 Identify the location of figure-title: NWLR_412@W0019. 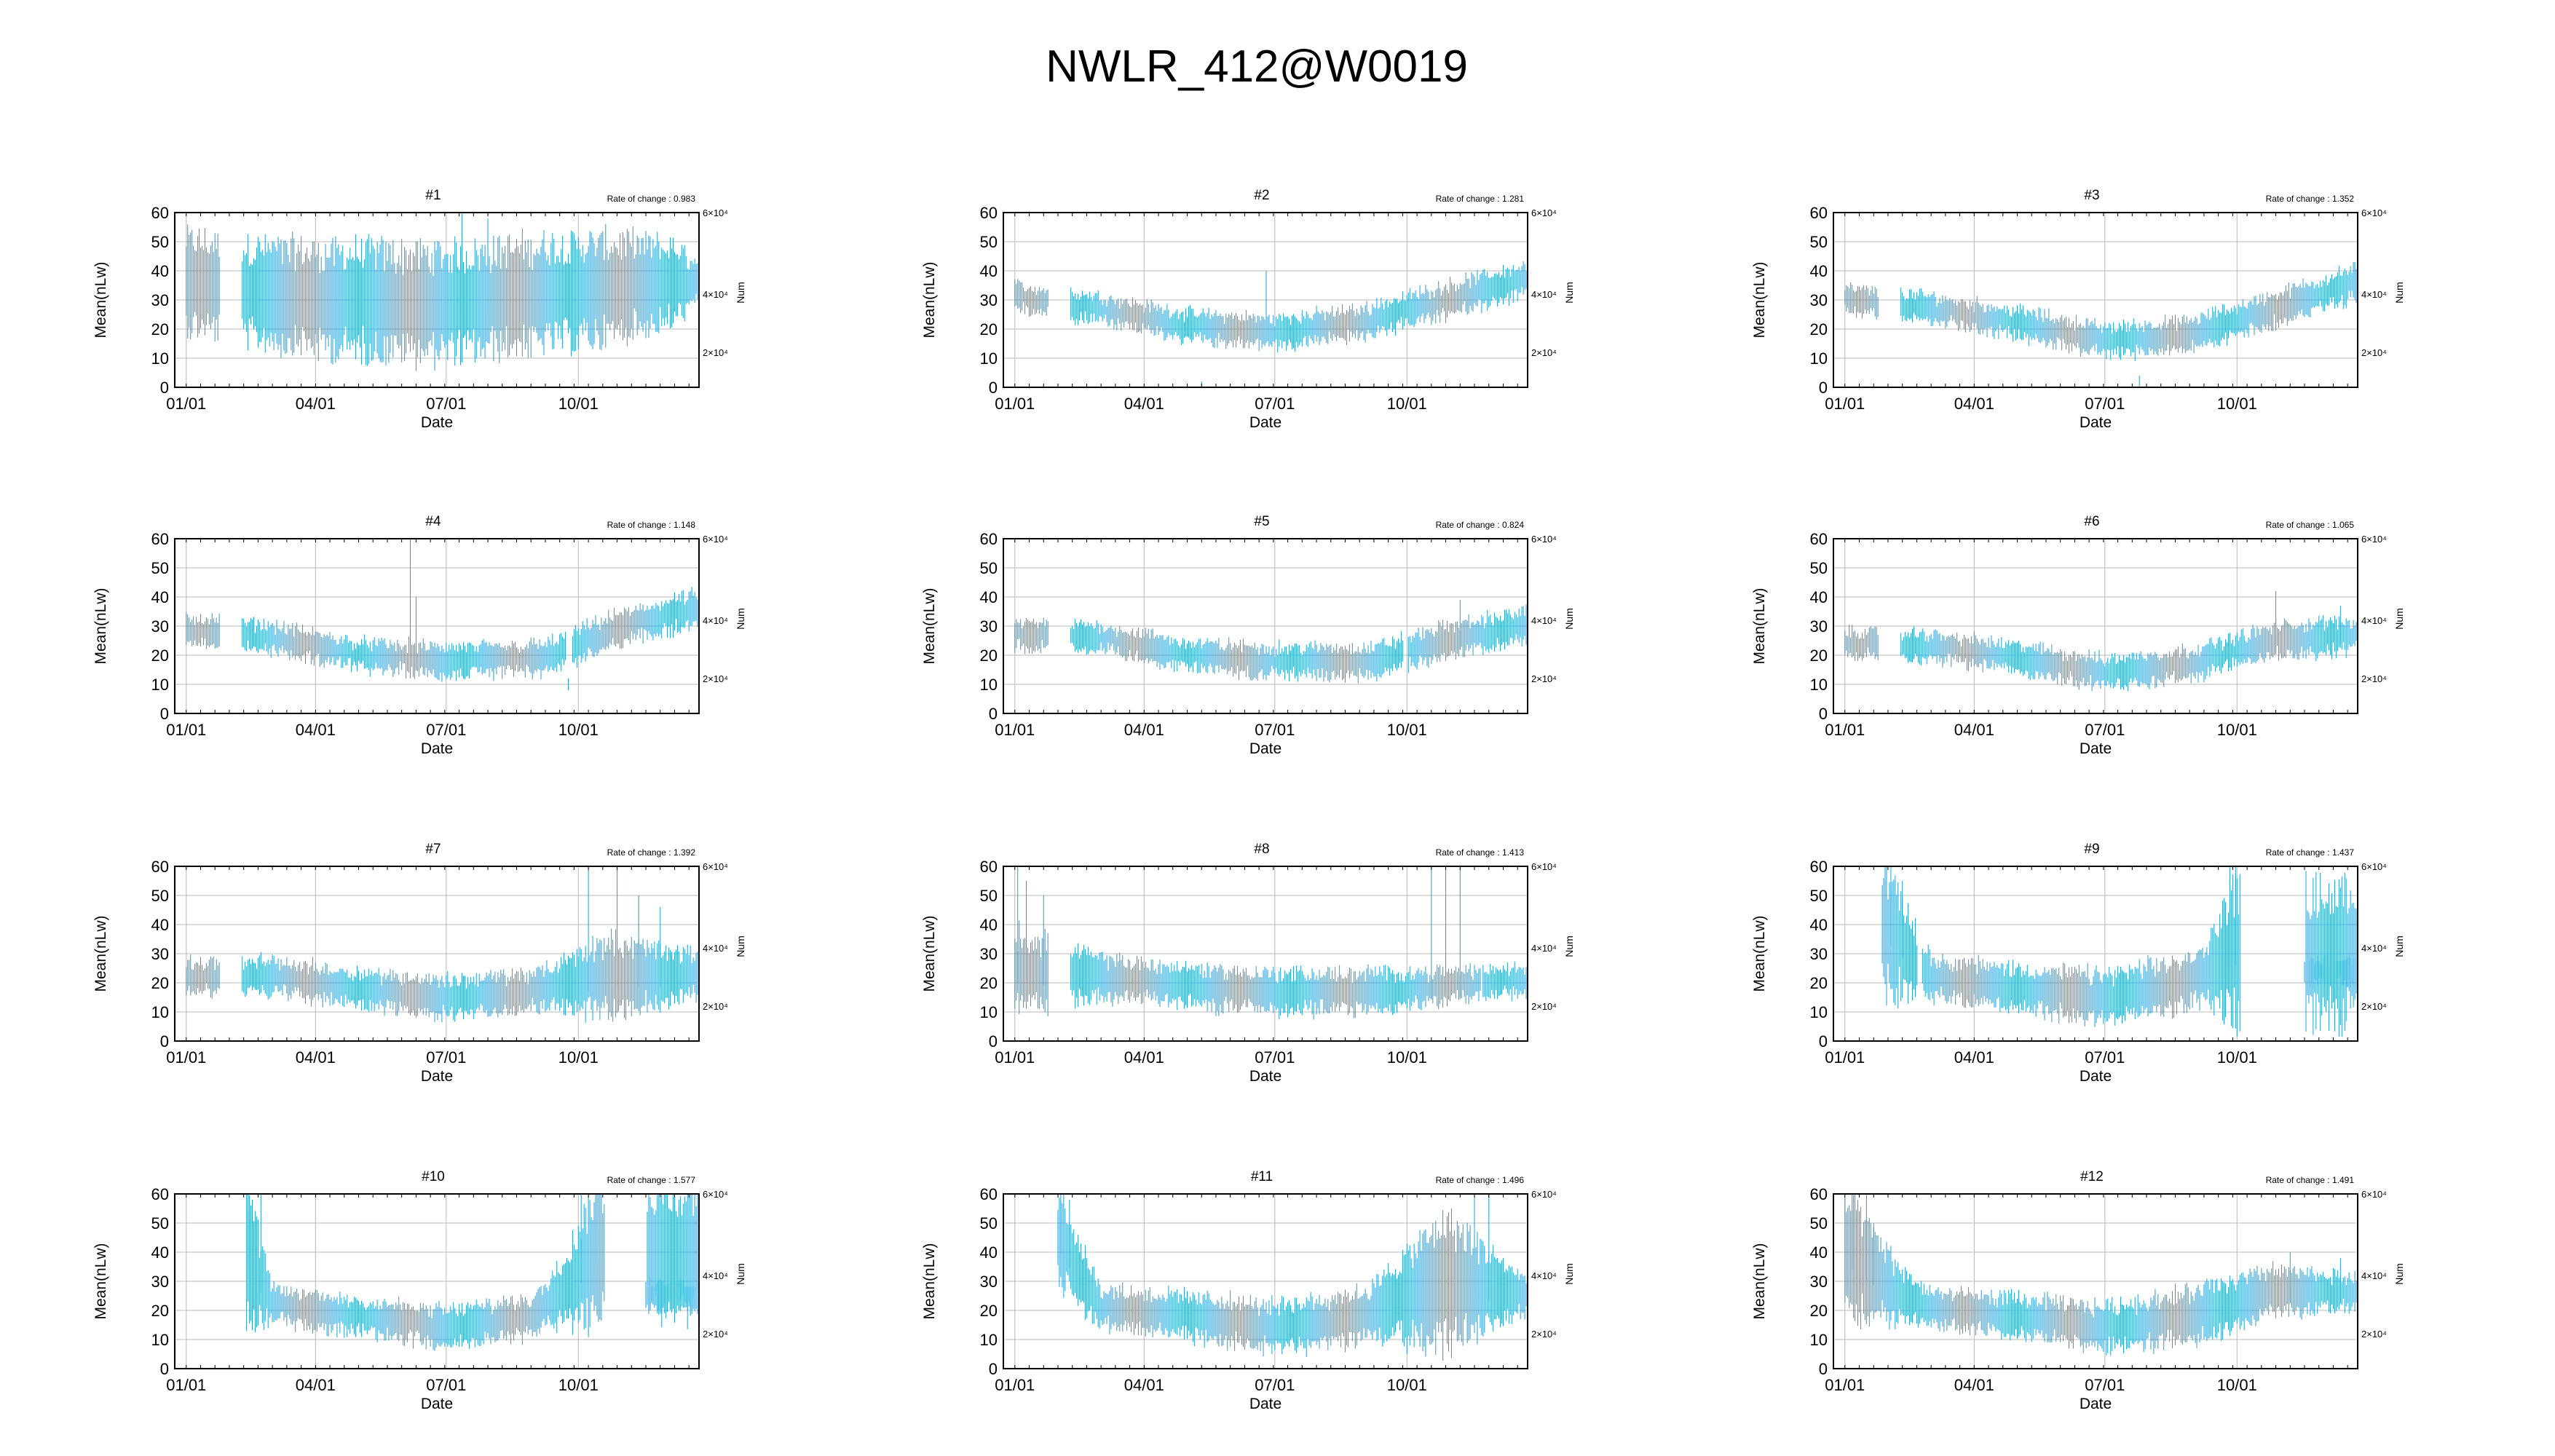
(1257, 66).